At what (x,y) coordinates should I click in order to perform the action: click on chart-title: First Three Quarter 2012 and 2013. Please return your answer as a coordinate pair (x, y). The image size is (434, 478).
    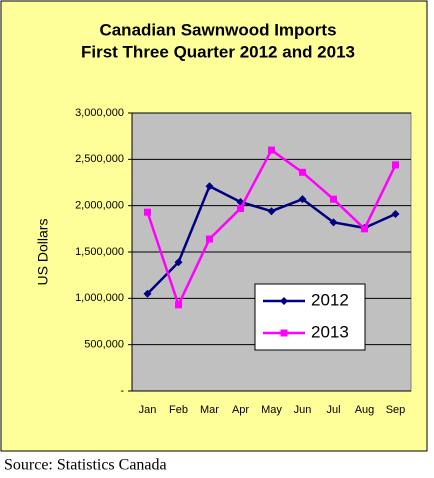
    Looking at the image, I should click on (218, 51).